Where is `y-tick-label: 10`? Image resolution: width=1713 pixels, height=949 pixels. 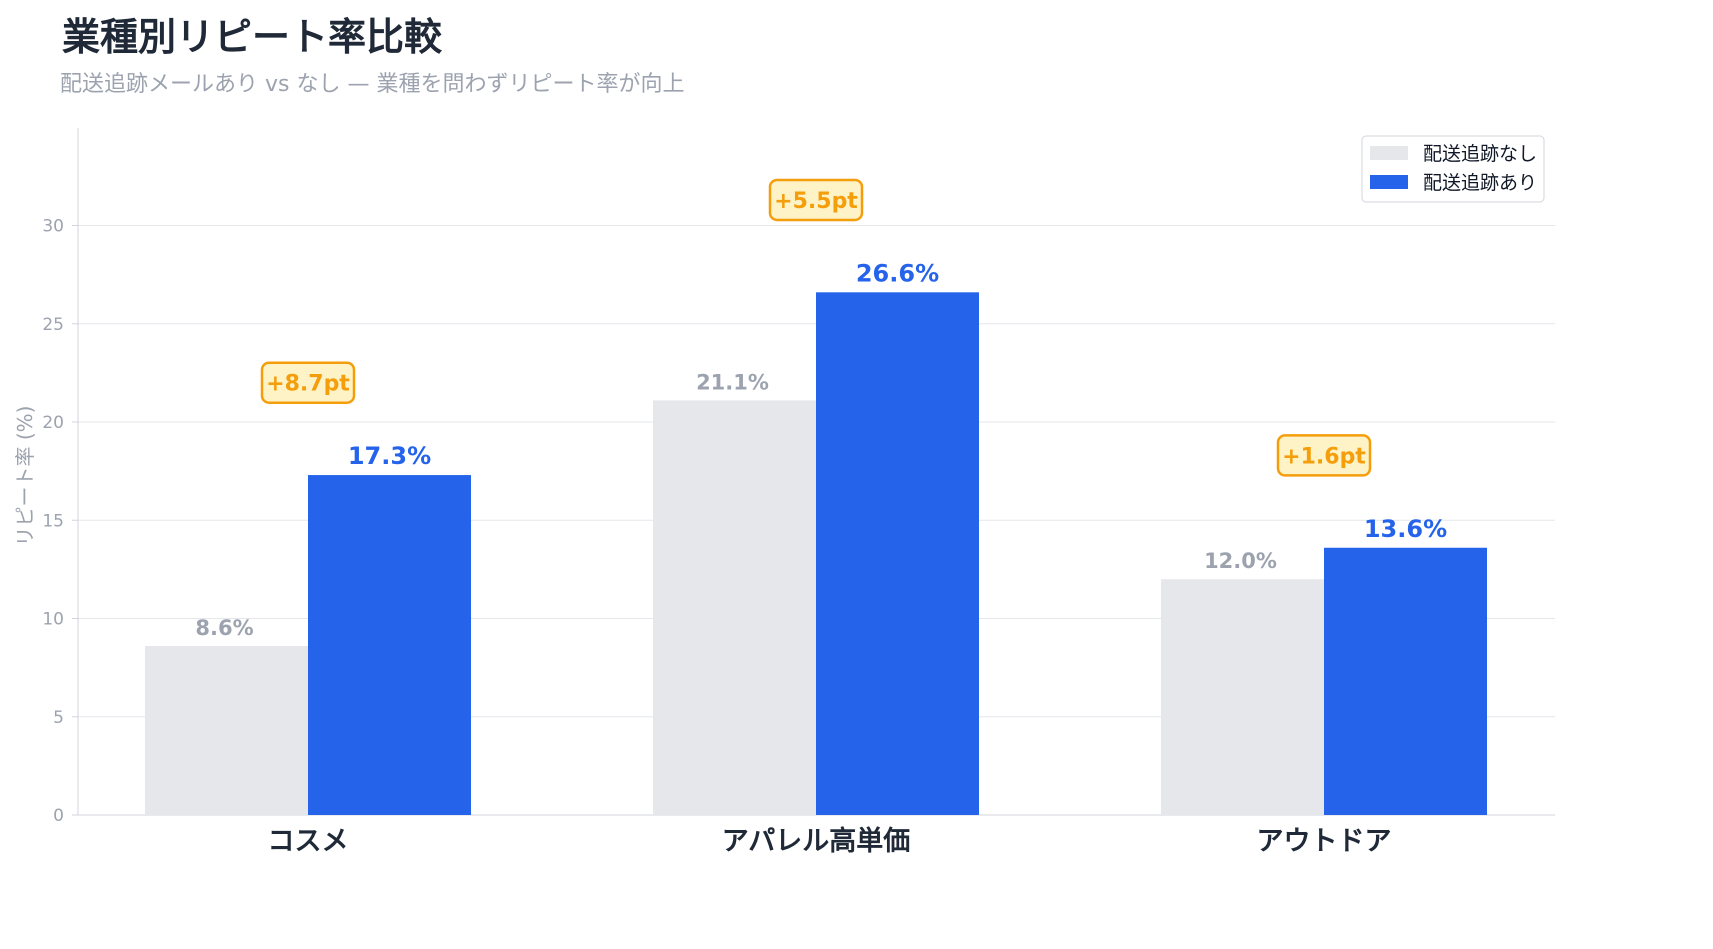
y-tick-label: 10 is located at coordinates (53, 620).